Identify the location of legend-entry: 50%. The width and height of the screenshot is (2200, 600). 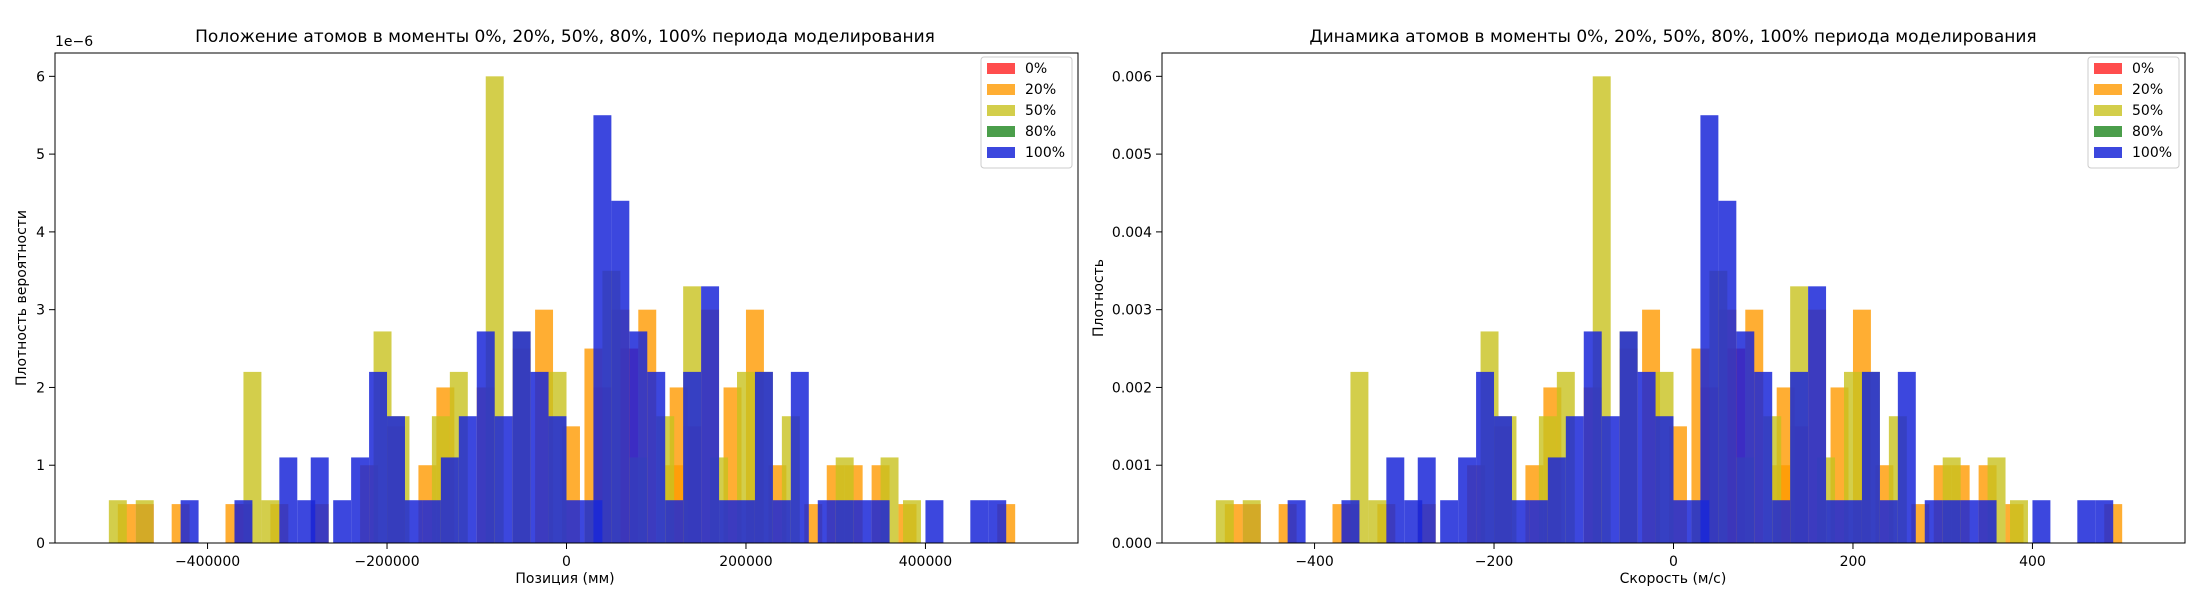
(1021, 111).